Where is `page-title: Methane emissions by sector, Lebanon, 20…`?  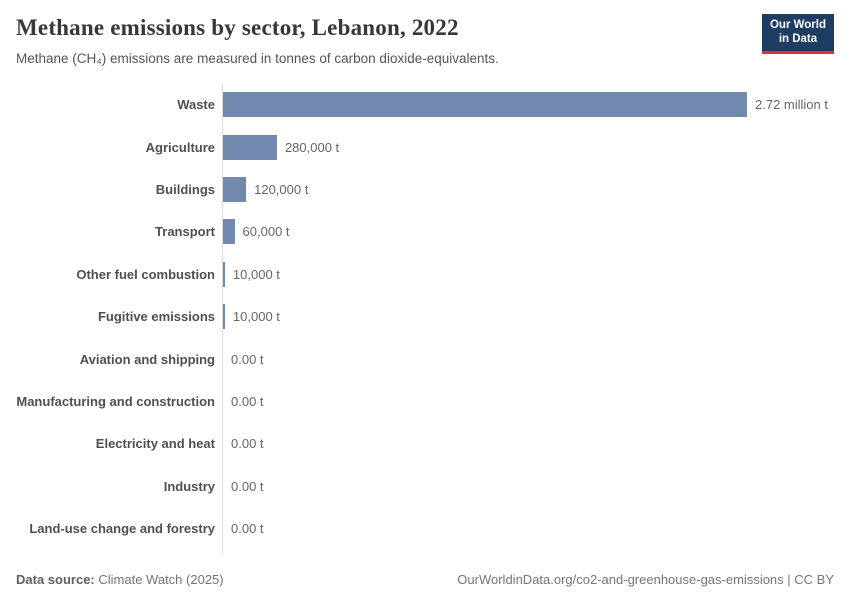
page-title: Methane emissions by sector, Lebanon, 20… is located at coordinates (237, 27).